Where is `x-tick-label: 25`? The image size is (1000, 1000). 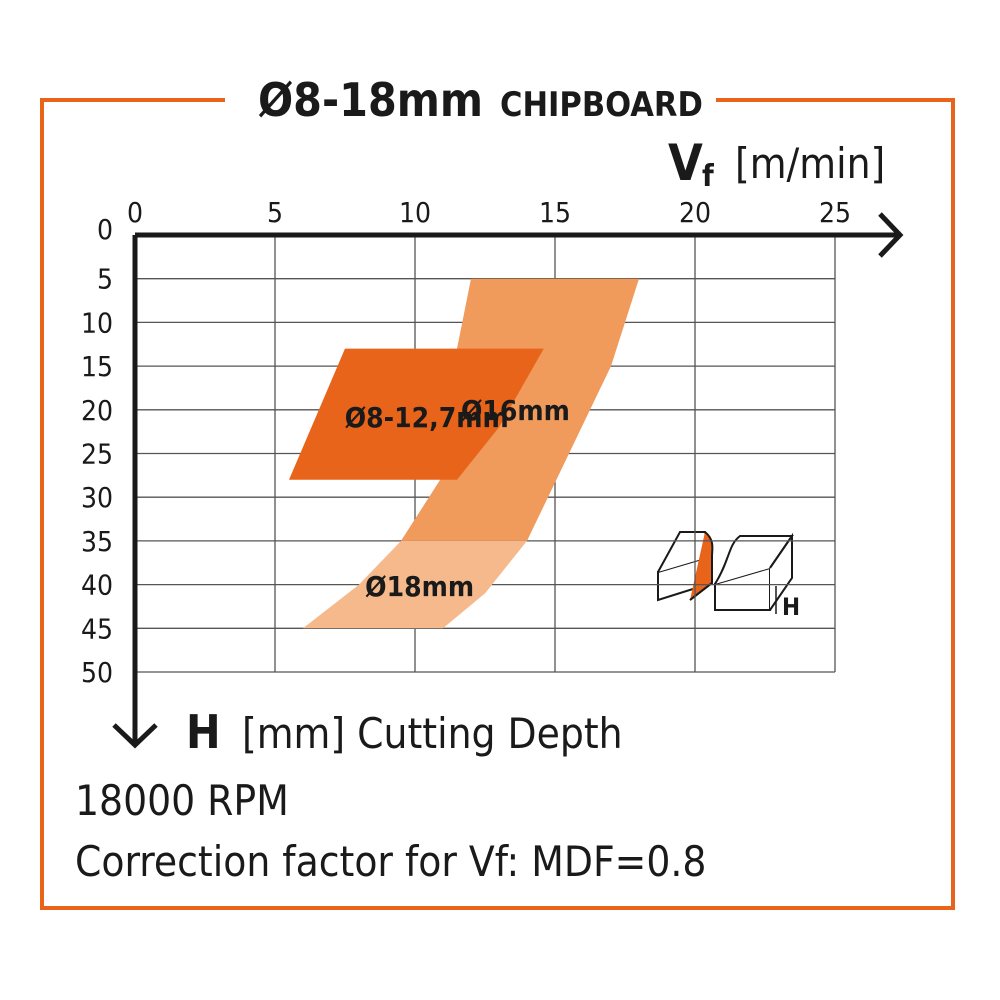
x-tick-label: 25 is located at coordinates (835, 212).